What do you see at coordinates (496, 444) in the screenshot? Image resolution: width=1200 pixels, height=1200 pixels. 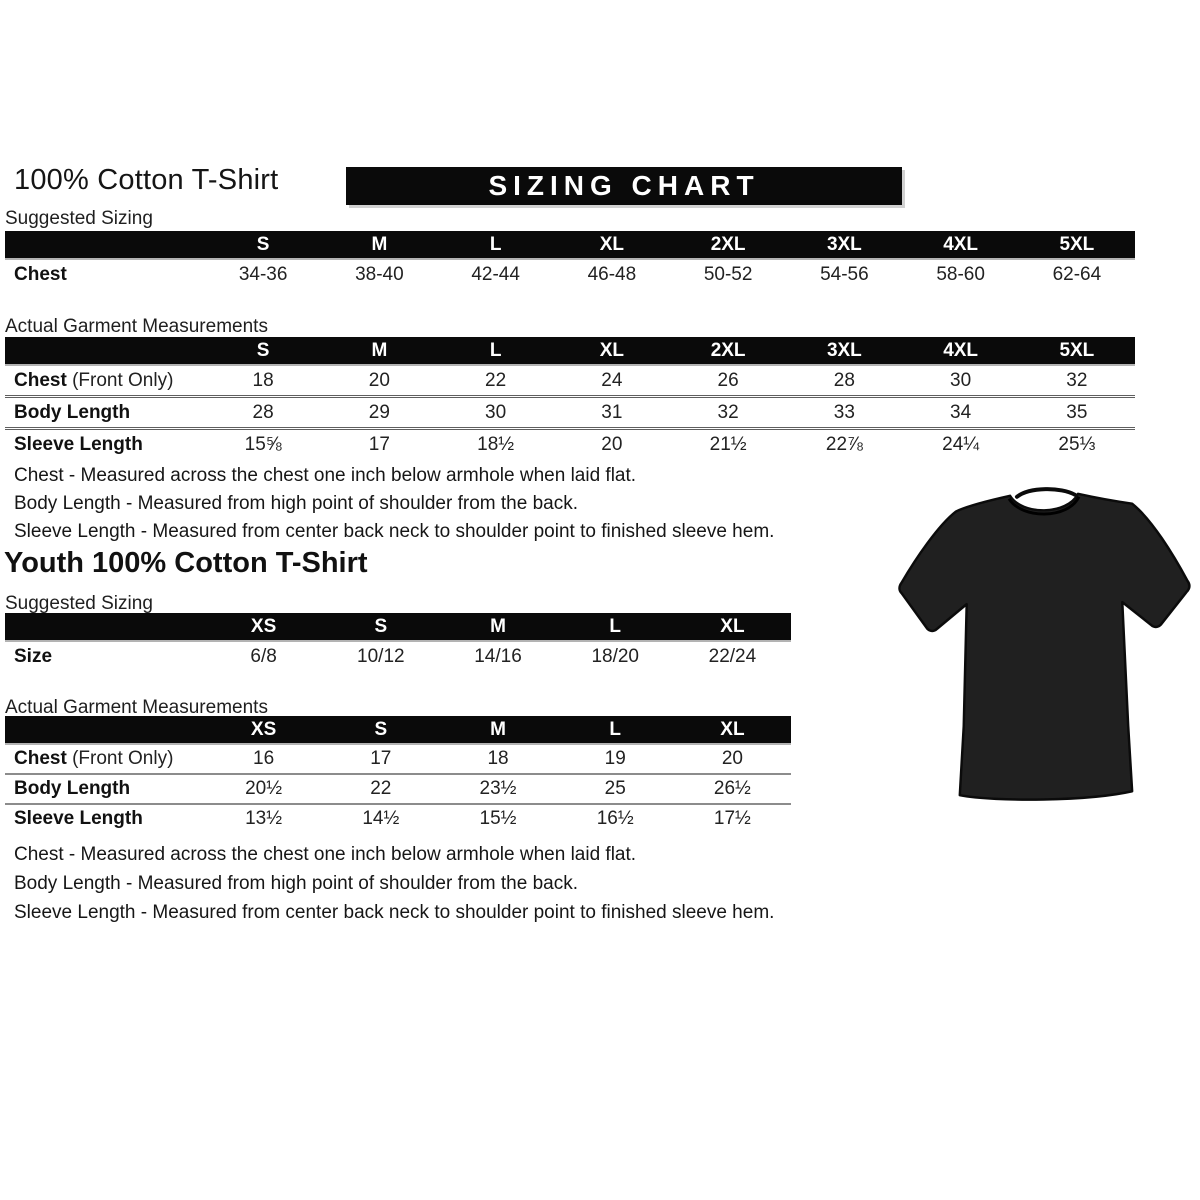 I see `table-cell: 18½` at bounding box center [496, 444].